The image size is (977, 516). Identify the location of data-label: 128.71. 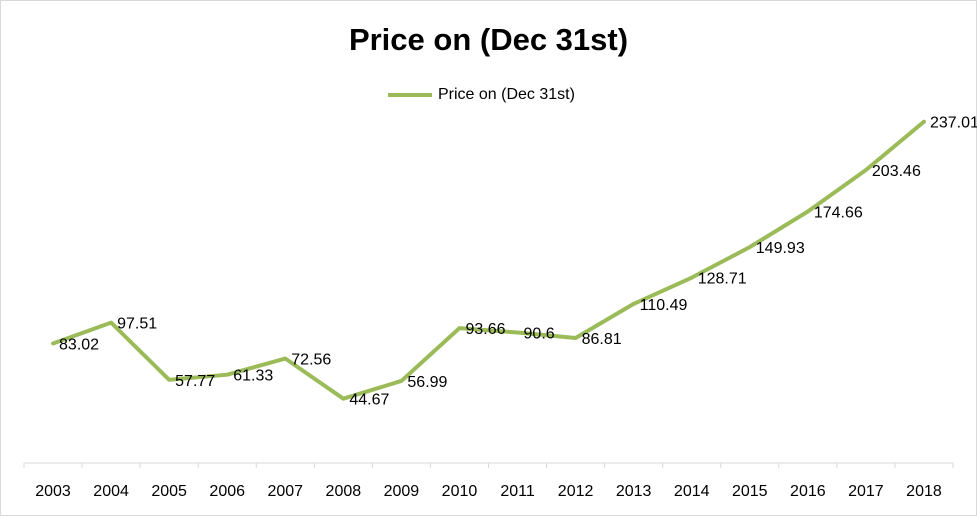
(722, 279).